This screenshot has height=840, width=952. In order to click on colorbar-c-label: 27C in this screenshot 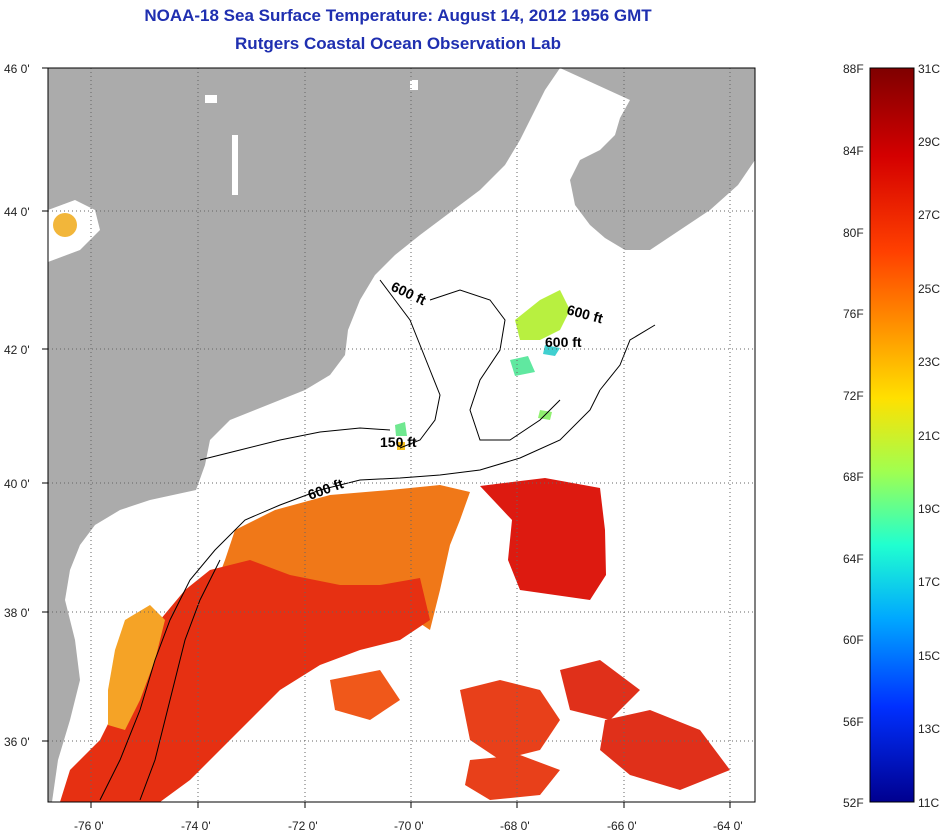, I will do `click(929, 215)`.